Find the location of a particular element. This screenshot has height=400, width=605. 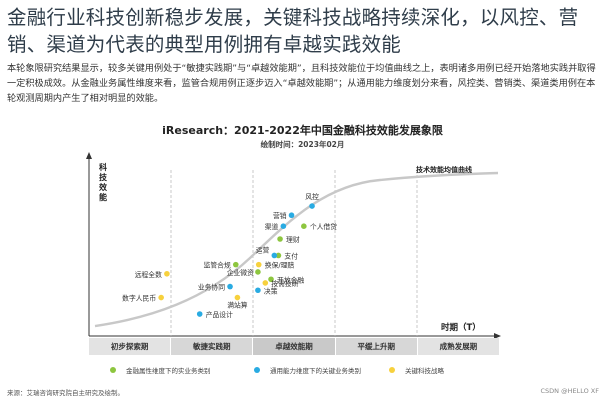

legend-item: 通用能力维度下的关键业务类别 is located at coordinates (307, 370).